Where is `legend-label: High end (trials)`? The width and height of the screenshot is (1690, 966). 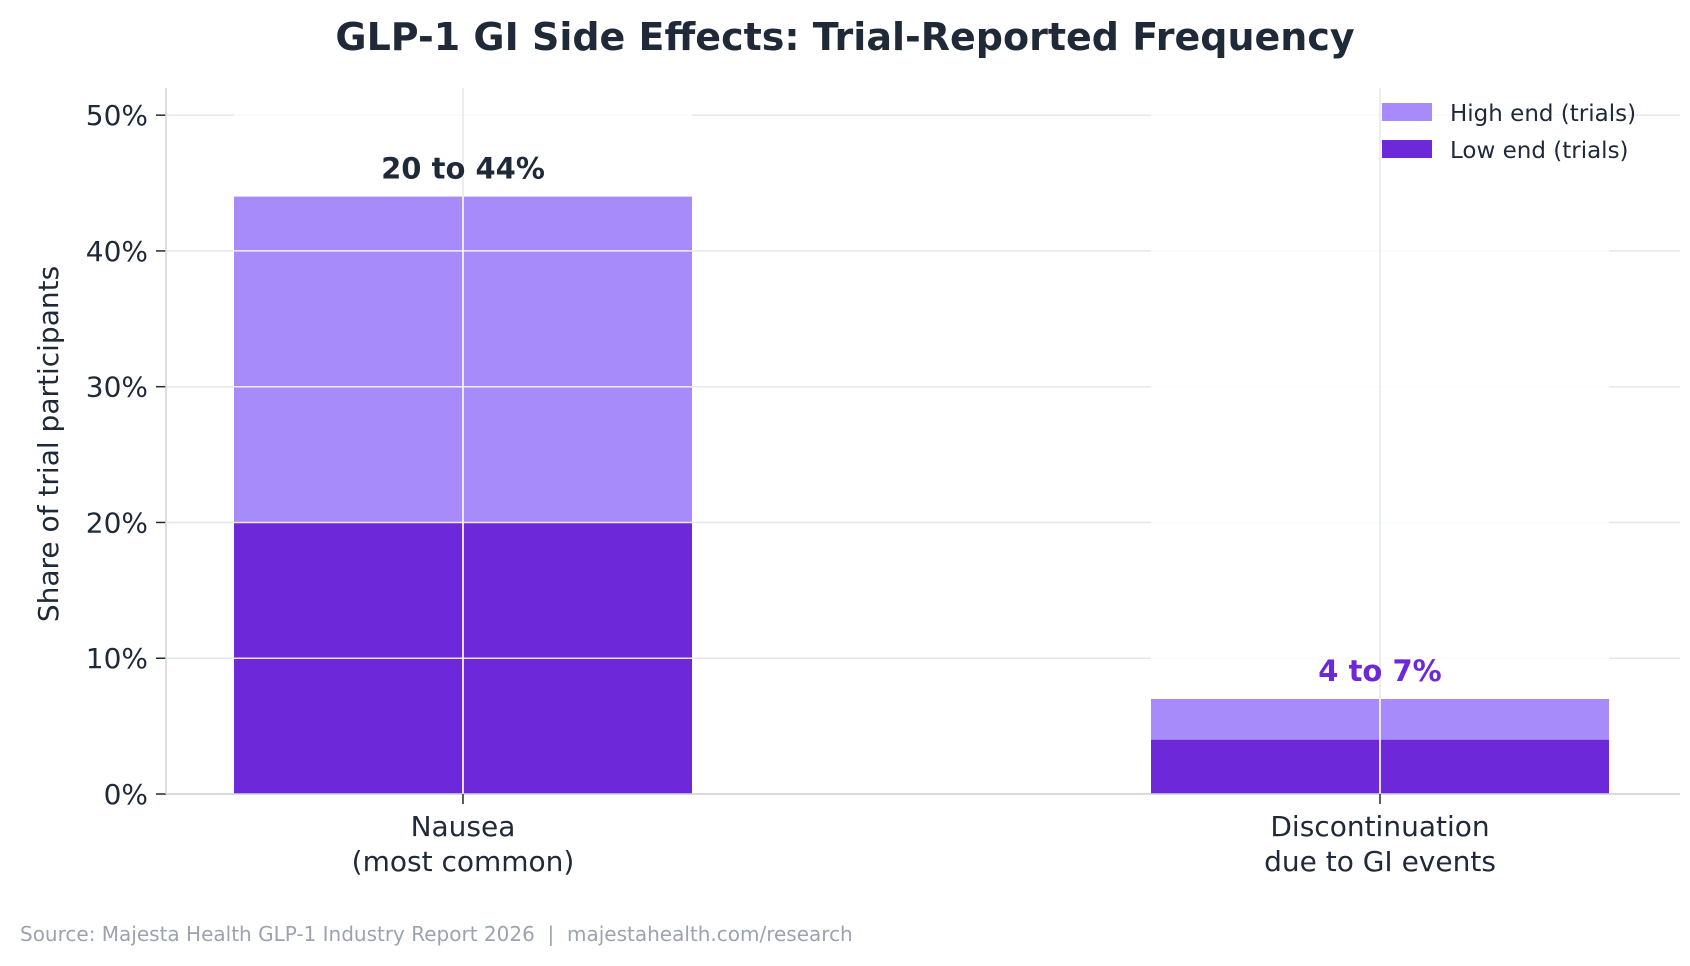 legend-label: High end (trials) is located at coordinates (1543, 114).